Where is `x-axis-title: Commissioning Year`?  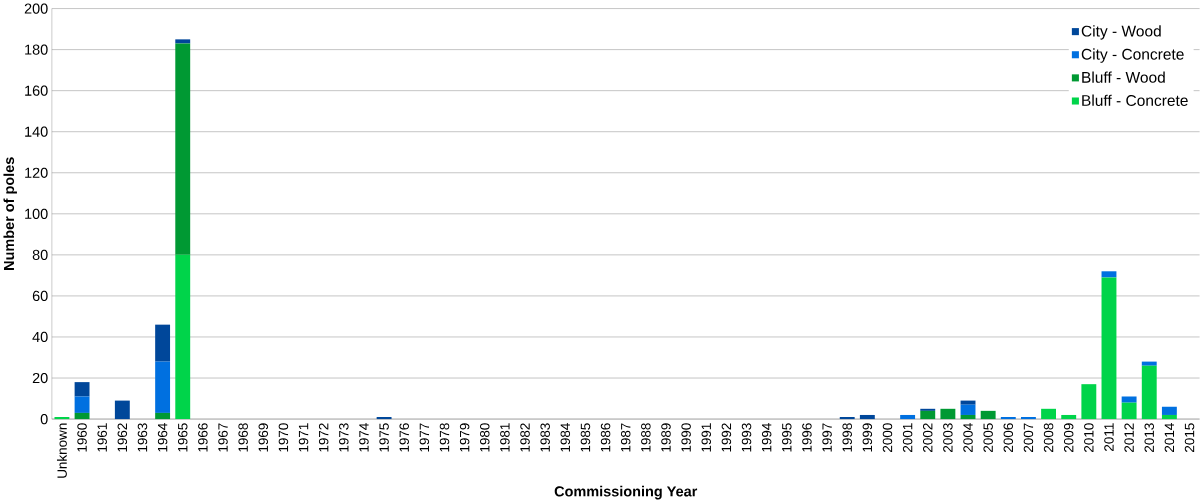 x-axis-title: Commissioning Year is located at coordinates (626, 492).